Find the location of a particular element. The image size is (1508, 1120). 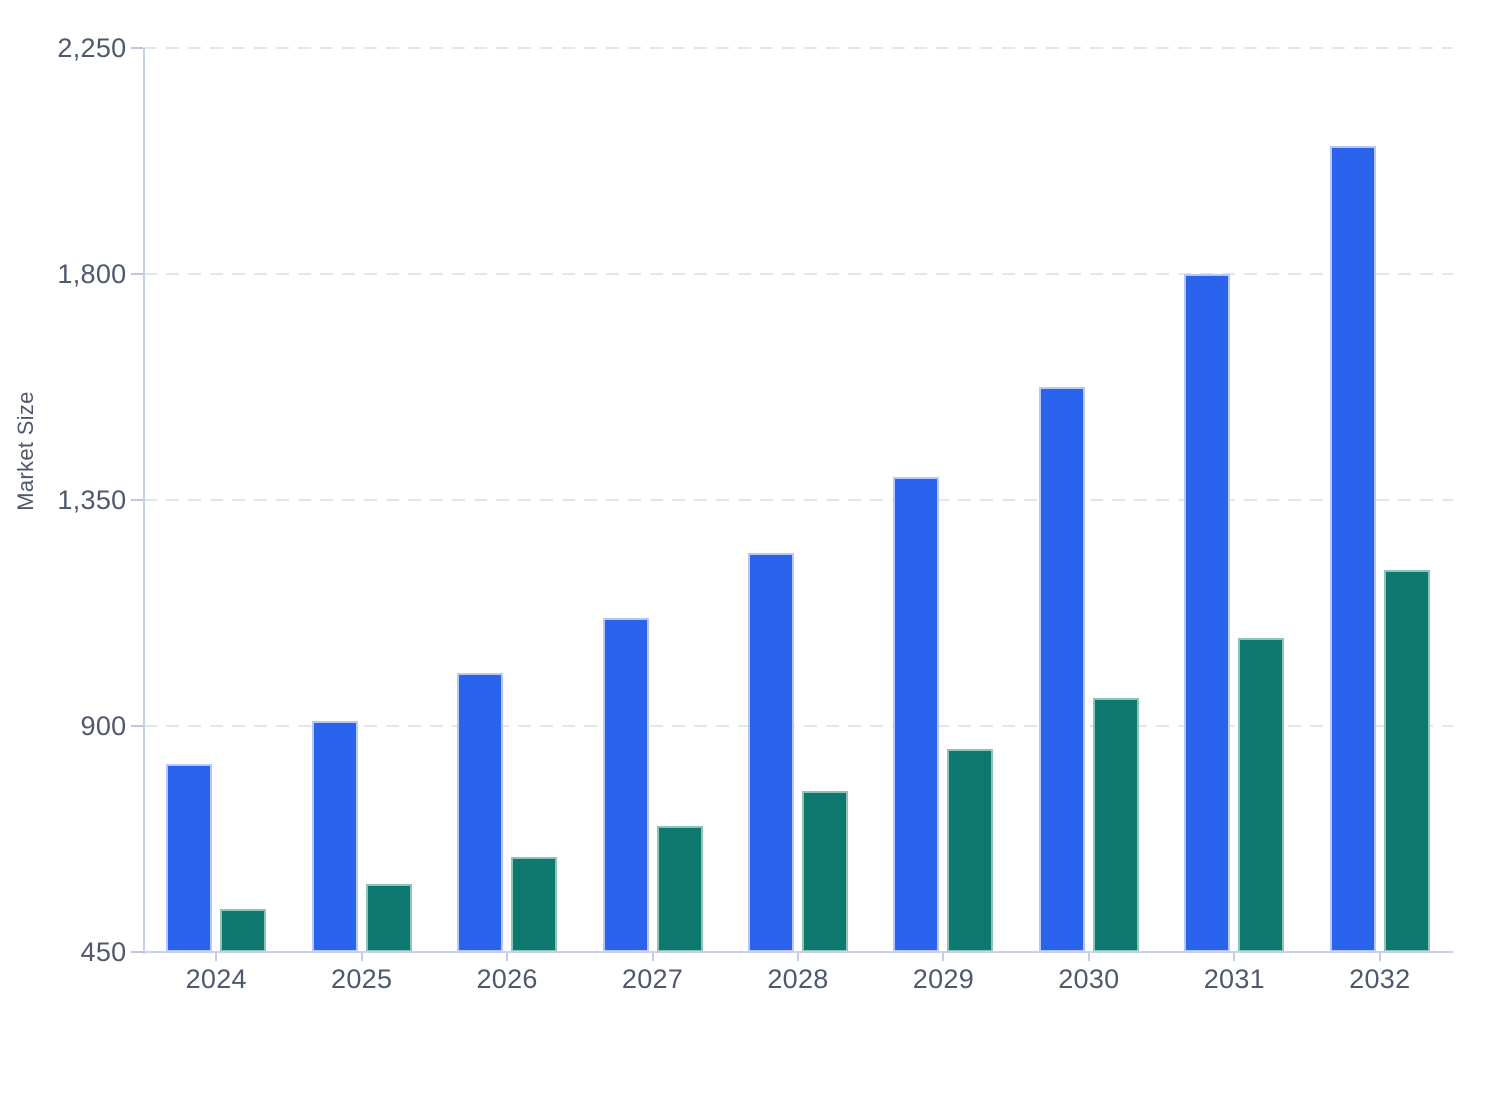

teal-series-bar-2030 is located at coordinates (1115, 825).